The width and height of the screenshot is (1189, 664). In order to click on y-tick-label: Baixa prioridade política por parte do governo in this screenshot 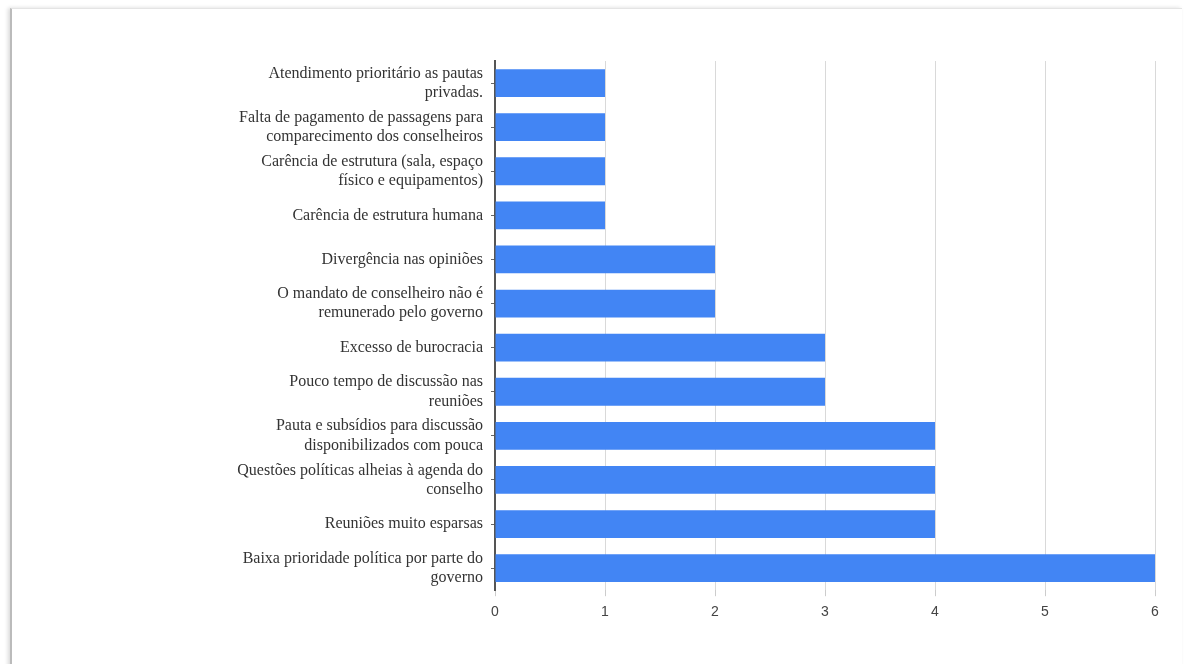, I will do `click(362, 567)`.